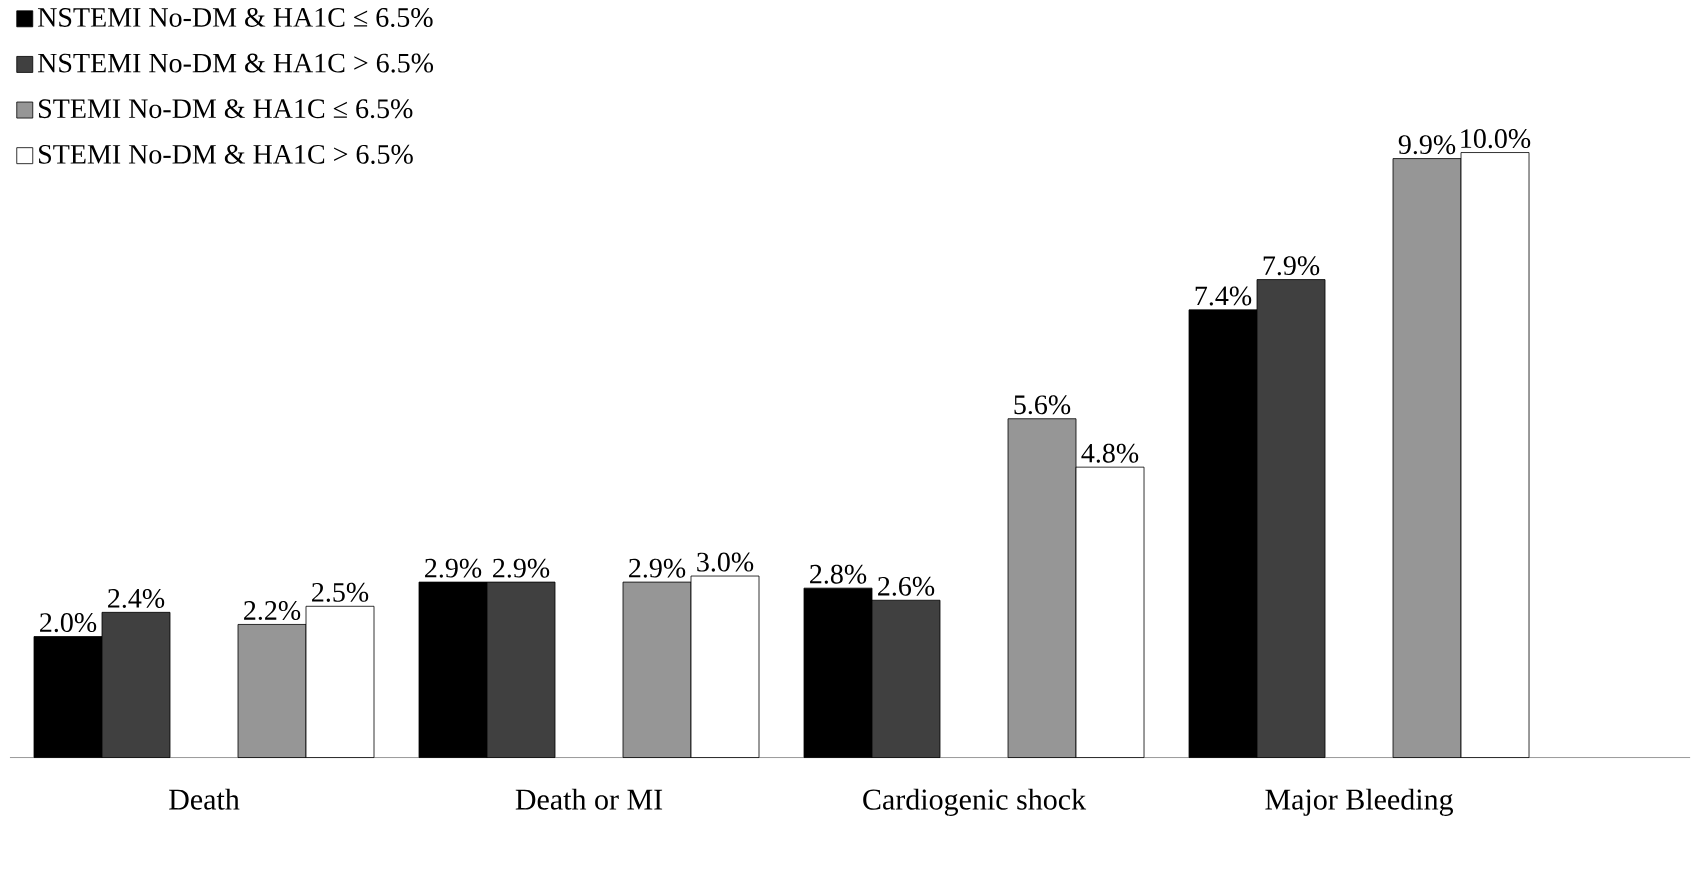  Describe the element at coordinates (1496, 139) in the screenshot. I see `data-label: 10.0%` at that location.